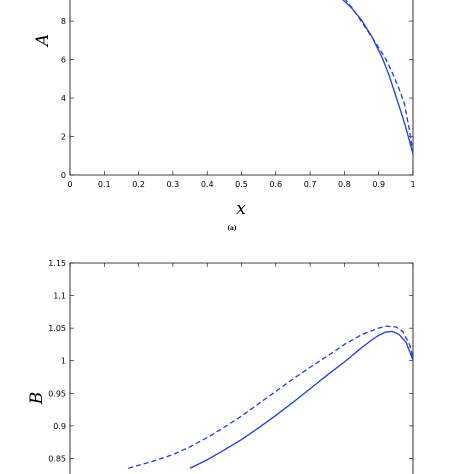 The height and width of the screenshot is (474, 474). I want to click on panel-b-ytick-label: 0.9, so click(59, 426).